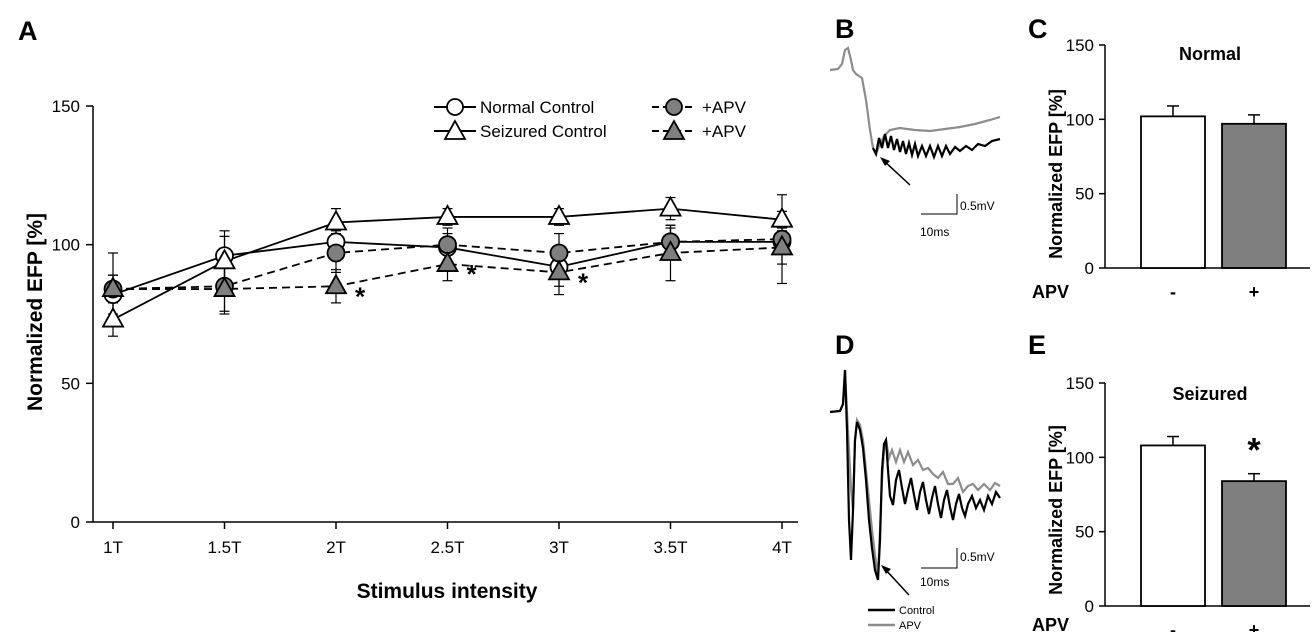 The width and height of the screenshot is (1315, 632). Describe the element at coordinates (885, 161) in the screenshot. I see `arrow-icon-b` at that location.